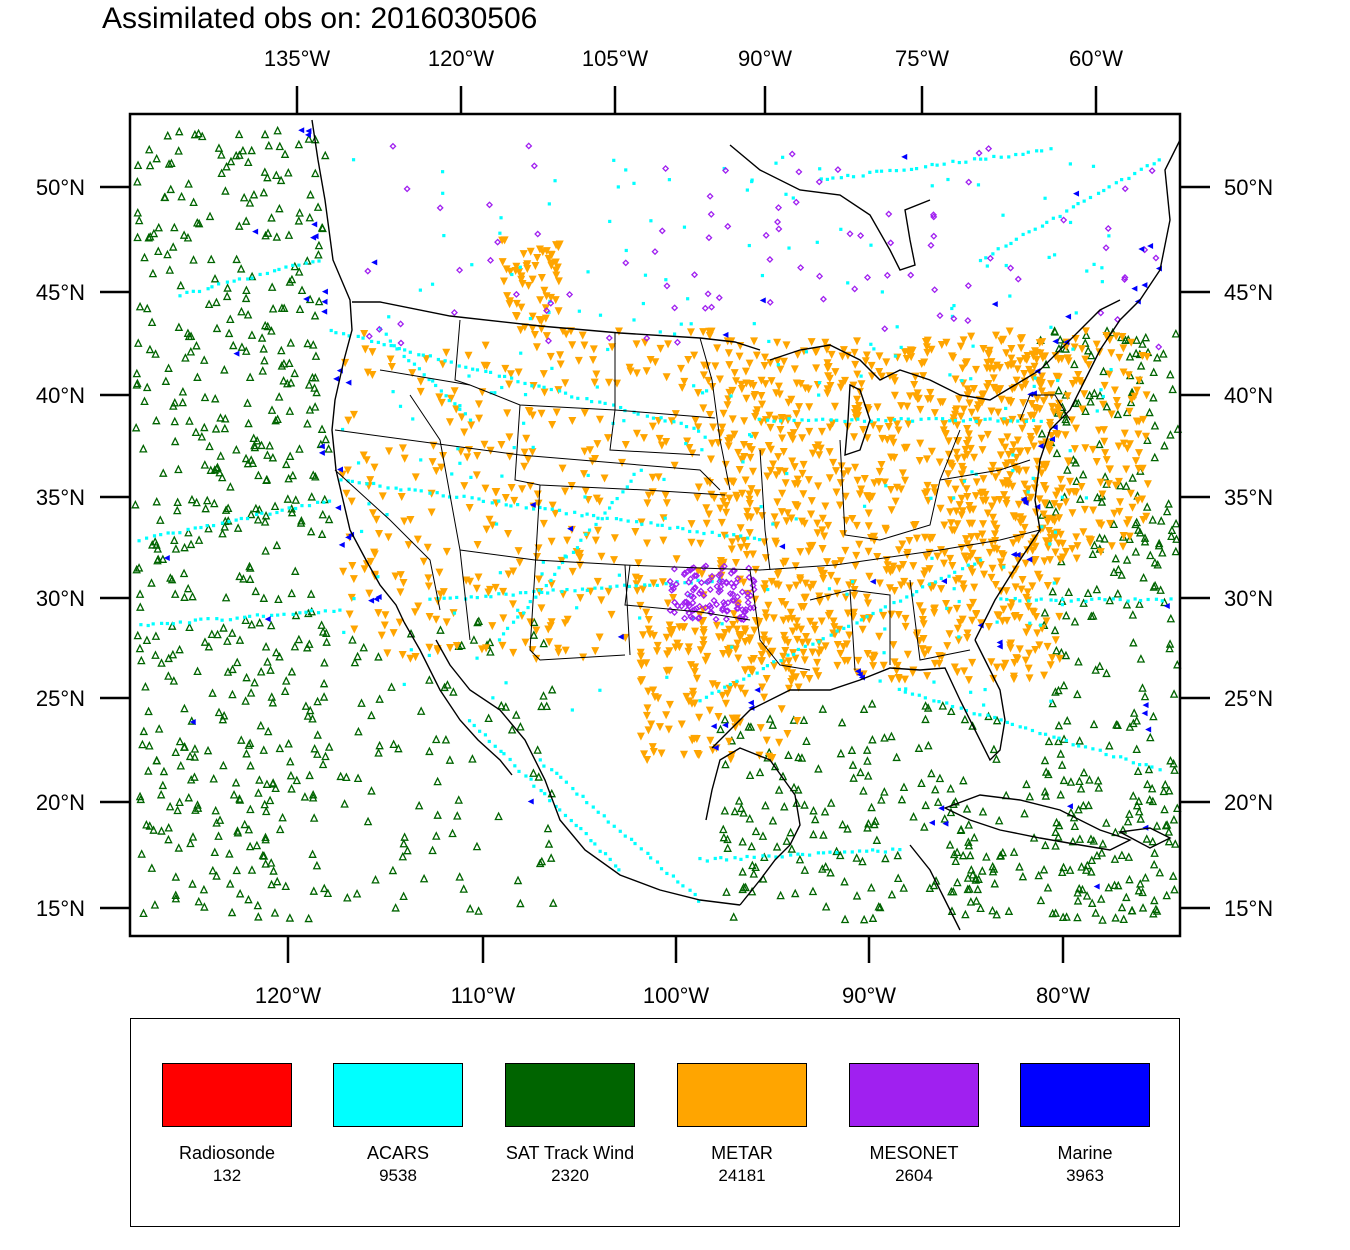  Describe the element at coordinates (765, 510) in the screenshot. I see `state-border-line` at that location.